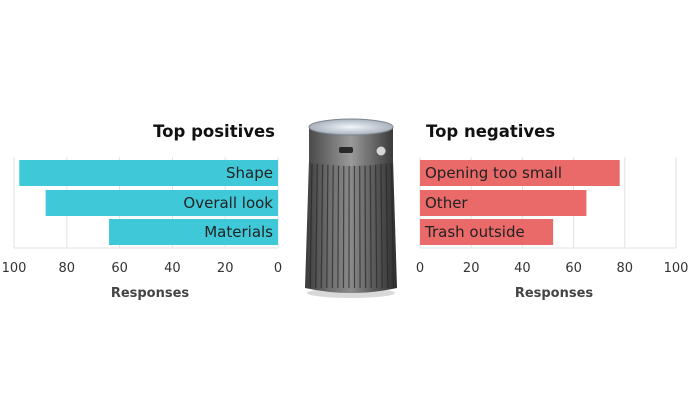 The image size is (700, 420). Describe the element at coordinates (493, 173) in the screenshot. I see `neg-bar-label: Opening too small` at that location.